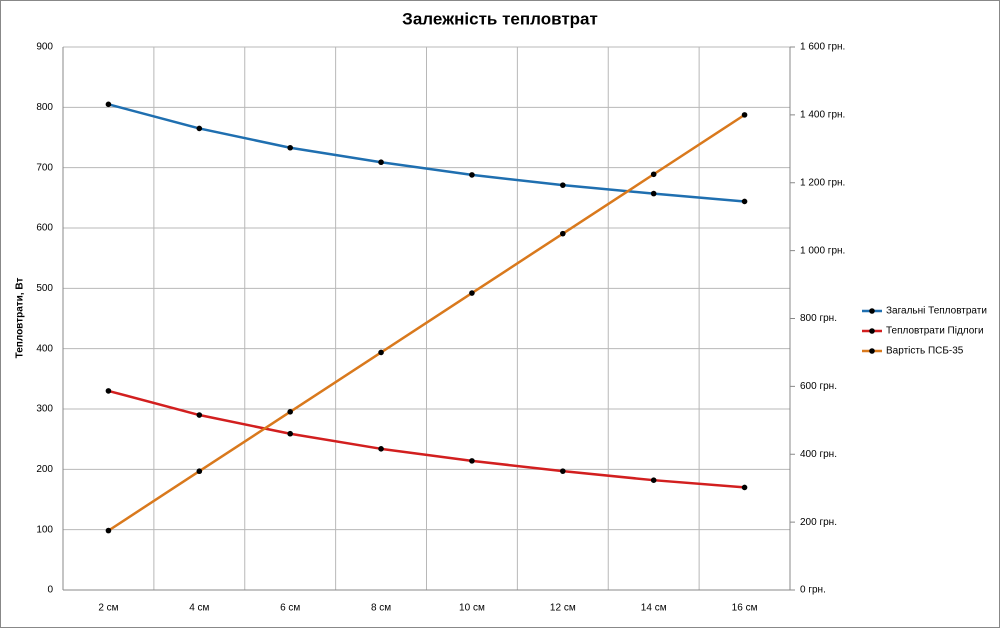 The width and height of the screenshot is (1000, 628). Describe the element at coordinates (822, 47) in the screenshot. I see `y2-tick-label: 1 600 грн.` at that location.